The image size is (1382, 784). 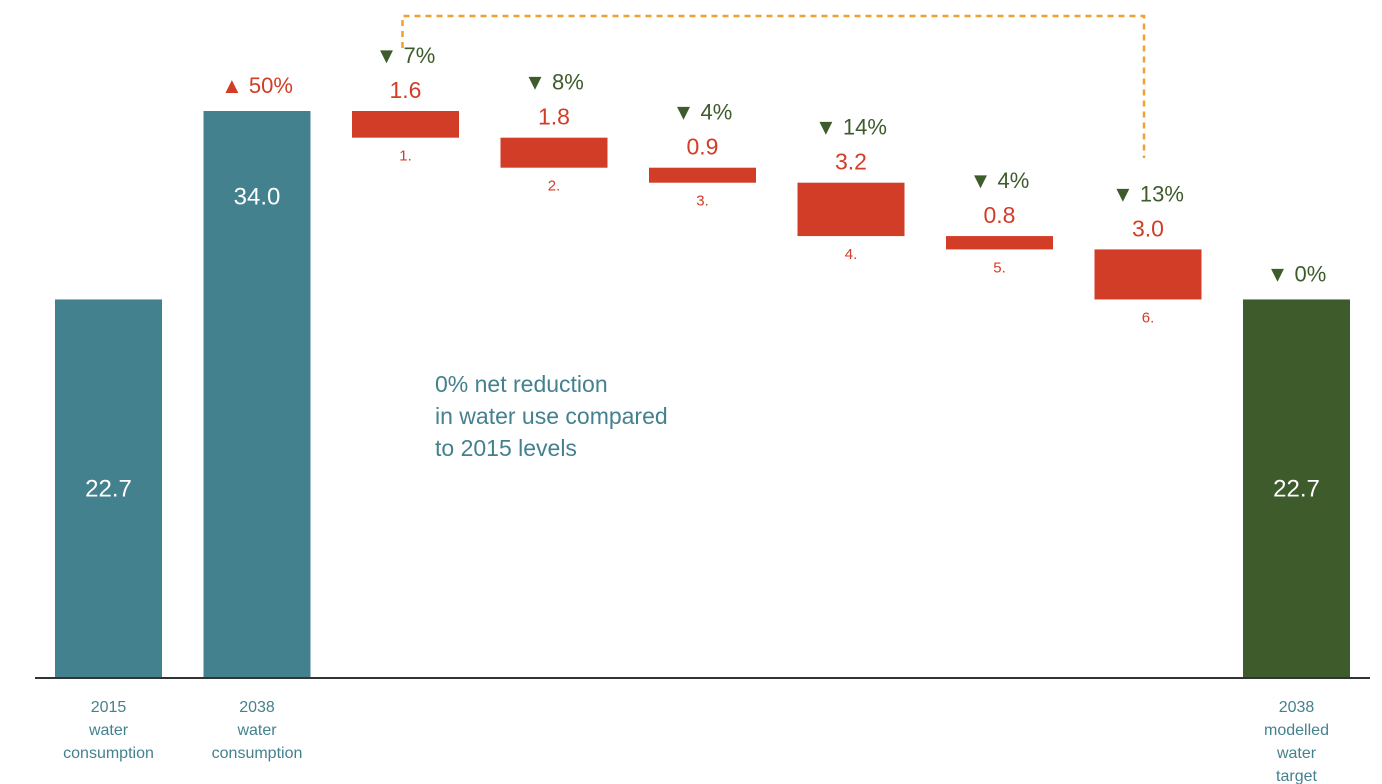 What do you see at coordinates (257, 196) in the screenshot?
I see `value-label: 34.0` at bounding box center [257, 196].